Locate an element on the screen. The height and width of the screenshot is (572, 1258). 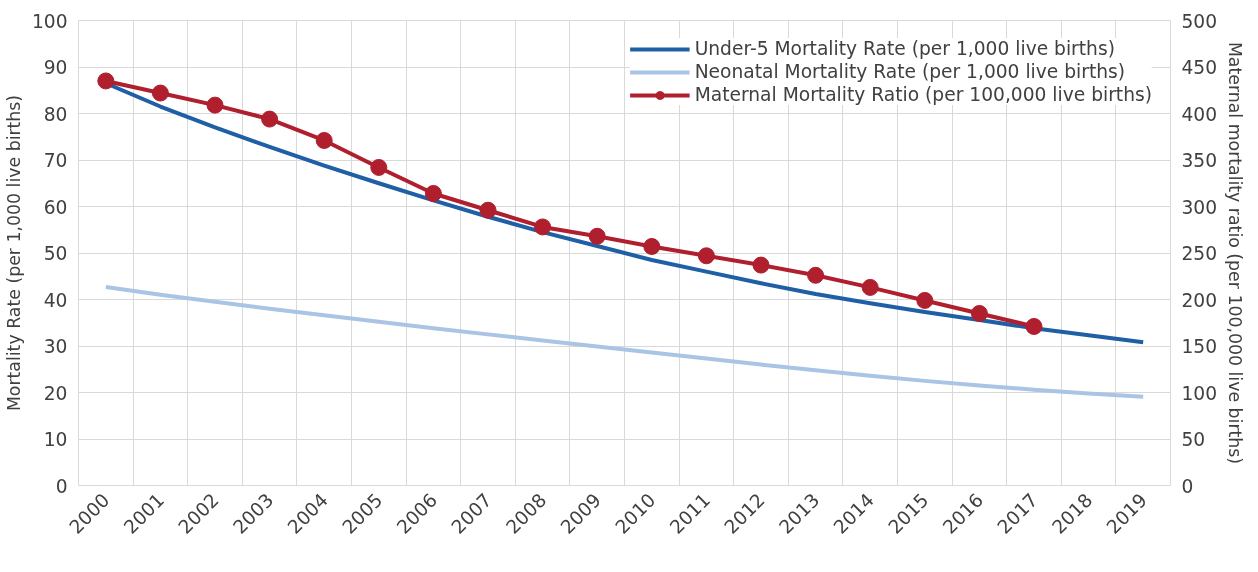
y2-axis-title: Maternal mortality ratio (per 100,000 live births) is located at coordinates (1235, 253).